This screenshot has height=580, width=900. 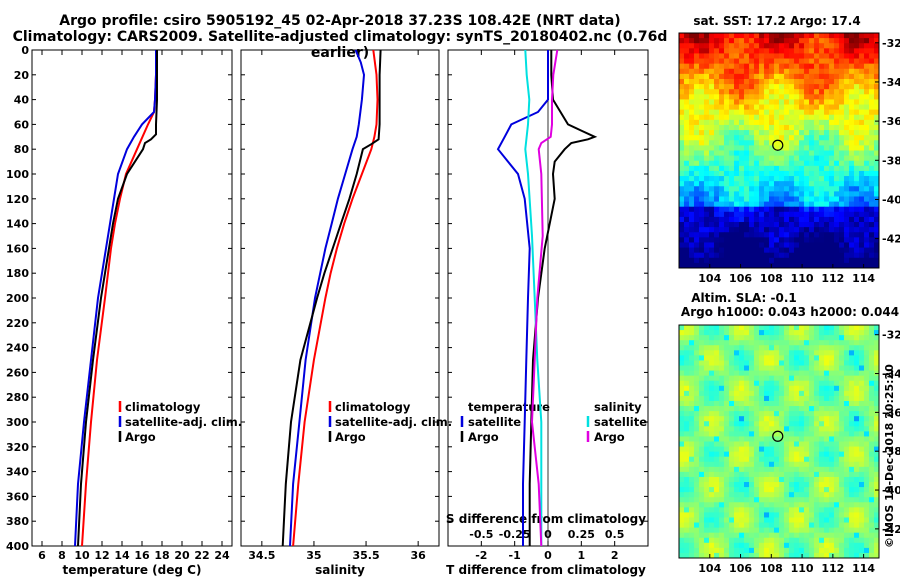 What do you see at coordinates (891, 43) in the screenshot?
I see `map-y-tick-label: -32` at bounding box center [891, 43].